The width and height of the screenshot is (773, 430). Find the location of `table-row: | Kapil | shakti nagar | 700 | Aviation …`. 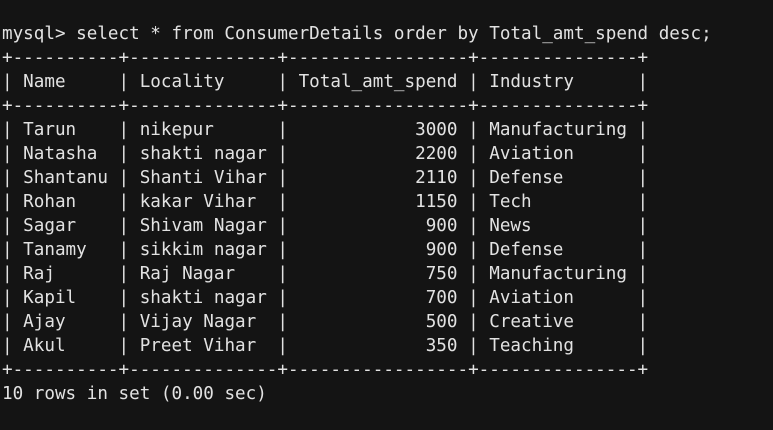

table-row: | Kapil | shakti nagar | 700 | Aviation … is located at coordinates (325, 298).